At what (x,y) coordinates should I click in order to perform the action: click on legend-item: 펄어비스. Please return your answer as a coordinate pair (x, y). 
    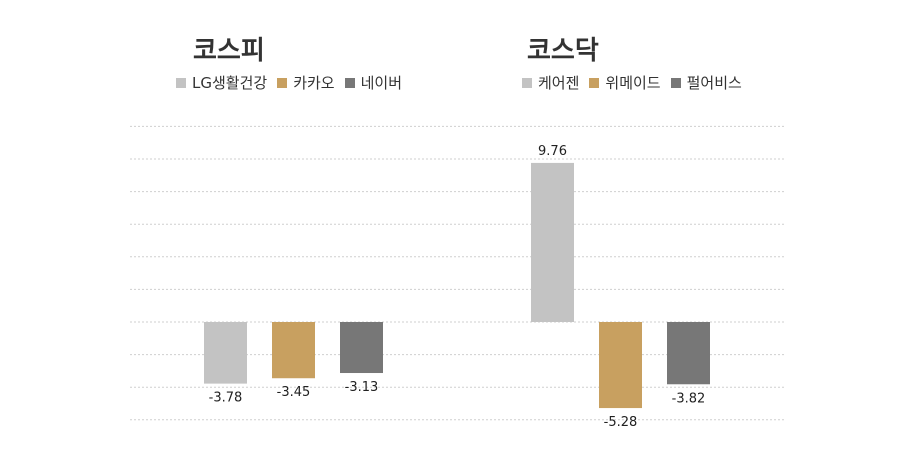
    Looking at the image, I should click on (706, 82).